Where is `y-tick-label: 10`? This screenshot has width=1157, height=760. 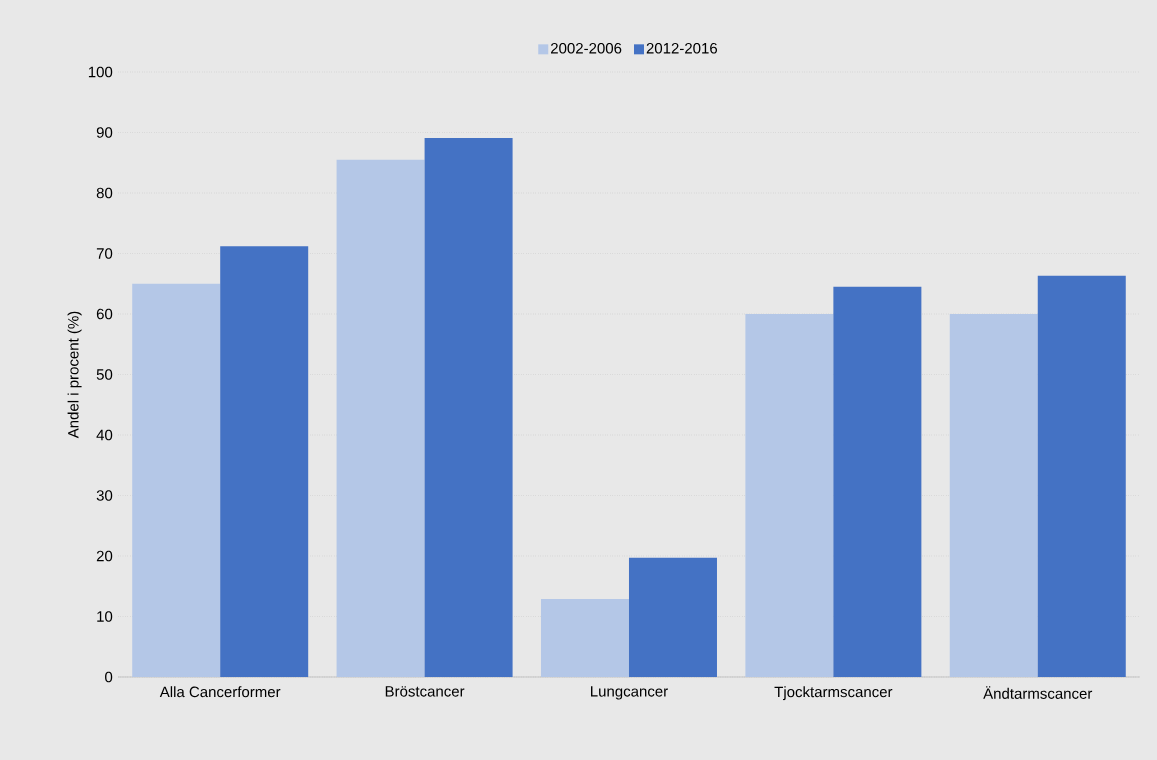 y-tick-label: 10 is located at coordinates (105, 616).